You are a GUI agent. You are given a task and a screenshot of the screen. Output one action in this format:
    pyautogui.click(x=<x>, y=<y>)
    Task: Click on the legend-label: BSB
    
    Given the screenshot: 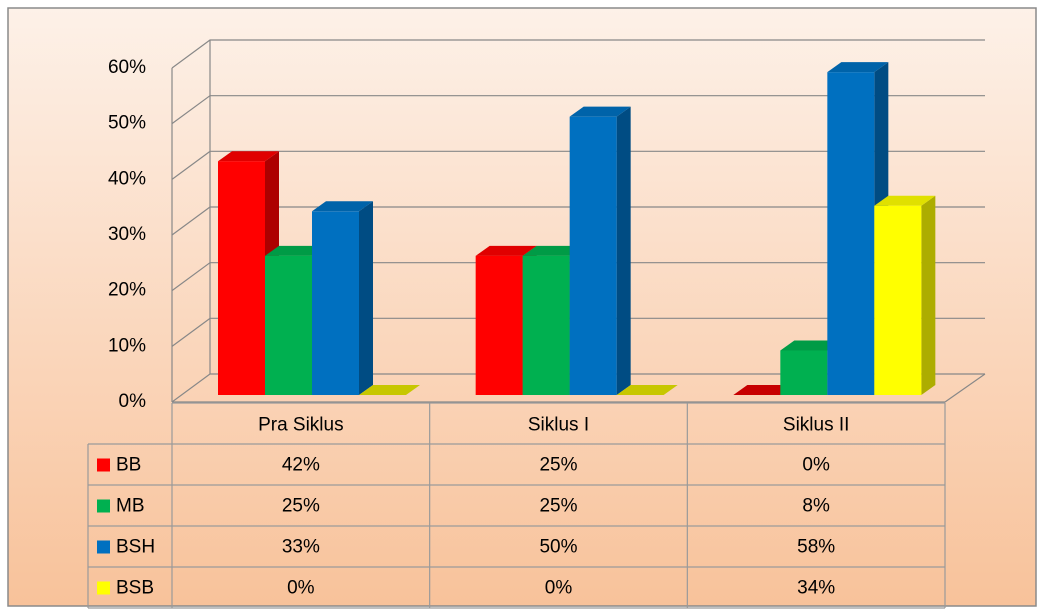 What is the action you would take?
    pyautogui.click(x=135, y=588)
    